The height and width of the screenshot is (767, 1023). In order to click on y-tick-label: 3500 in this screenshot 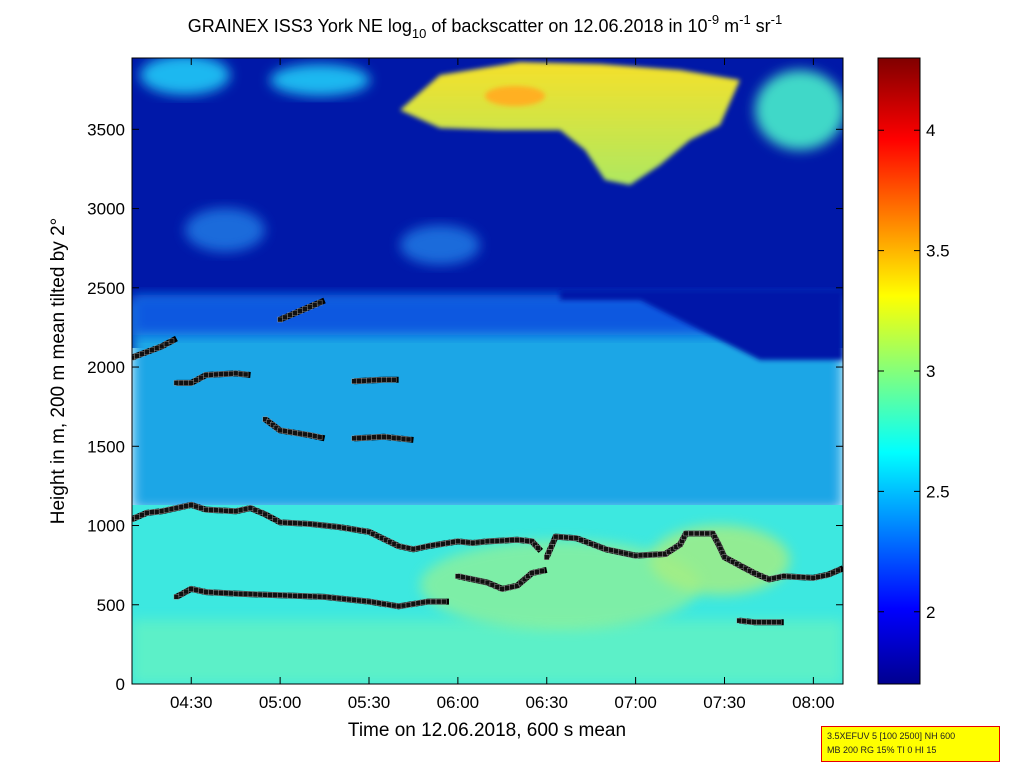, I will do `click(106, 129)`.